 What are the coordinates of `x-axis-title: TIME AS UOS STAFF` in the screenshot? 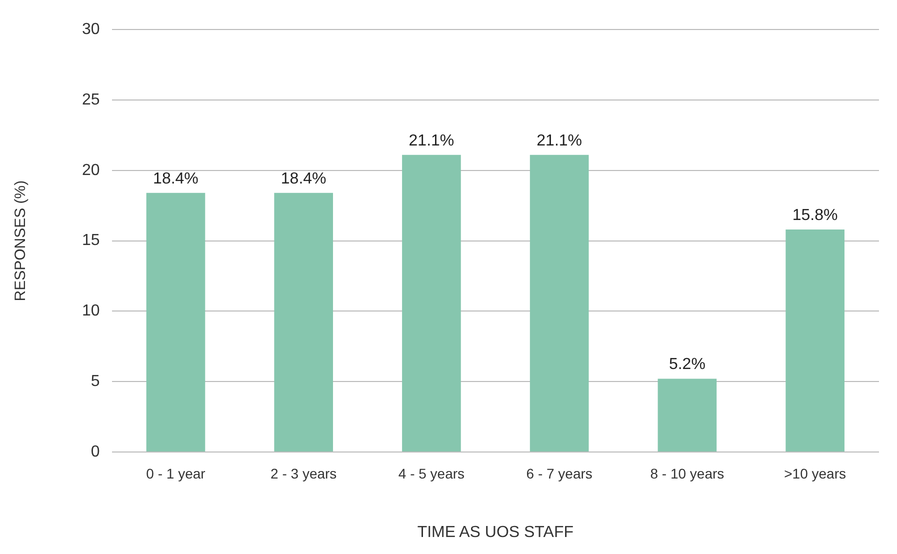 It's located at (495, 532).